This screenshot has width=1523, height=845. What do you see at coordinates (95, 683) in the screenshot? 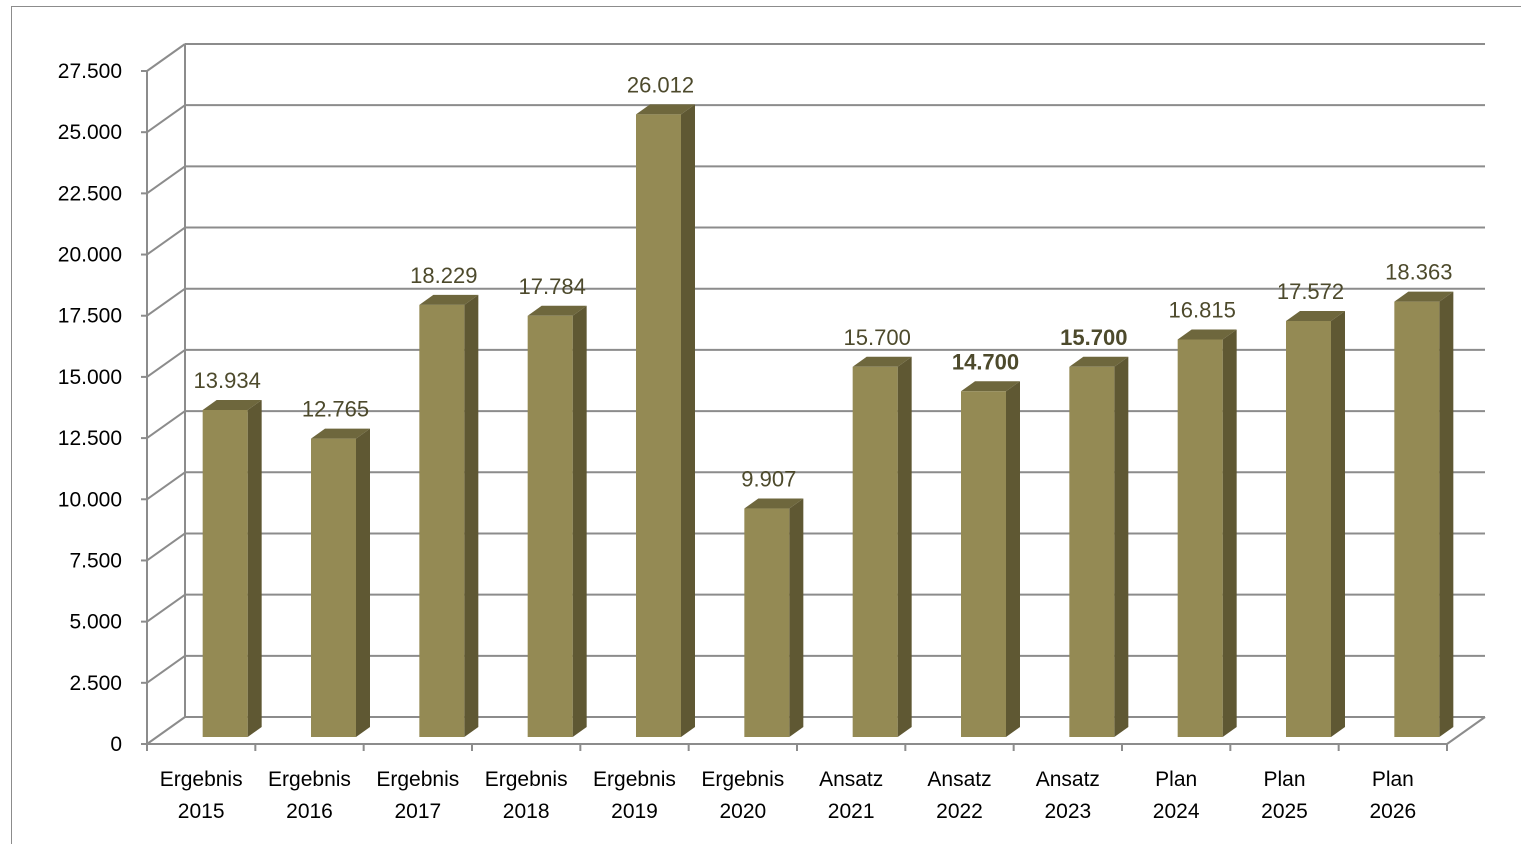
I see `y-tick-label: 2.500` at bounding box center [95, 683].